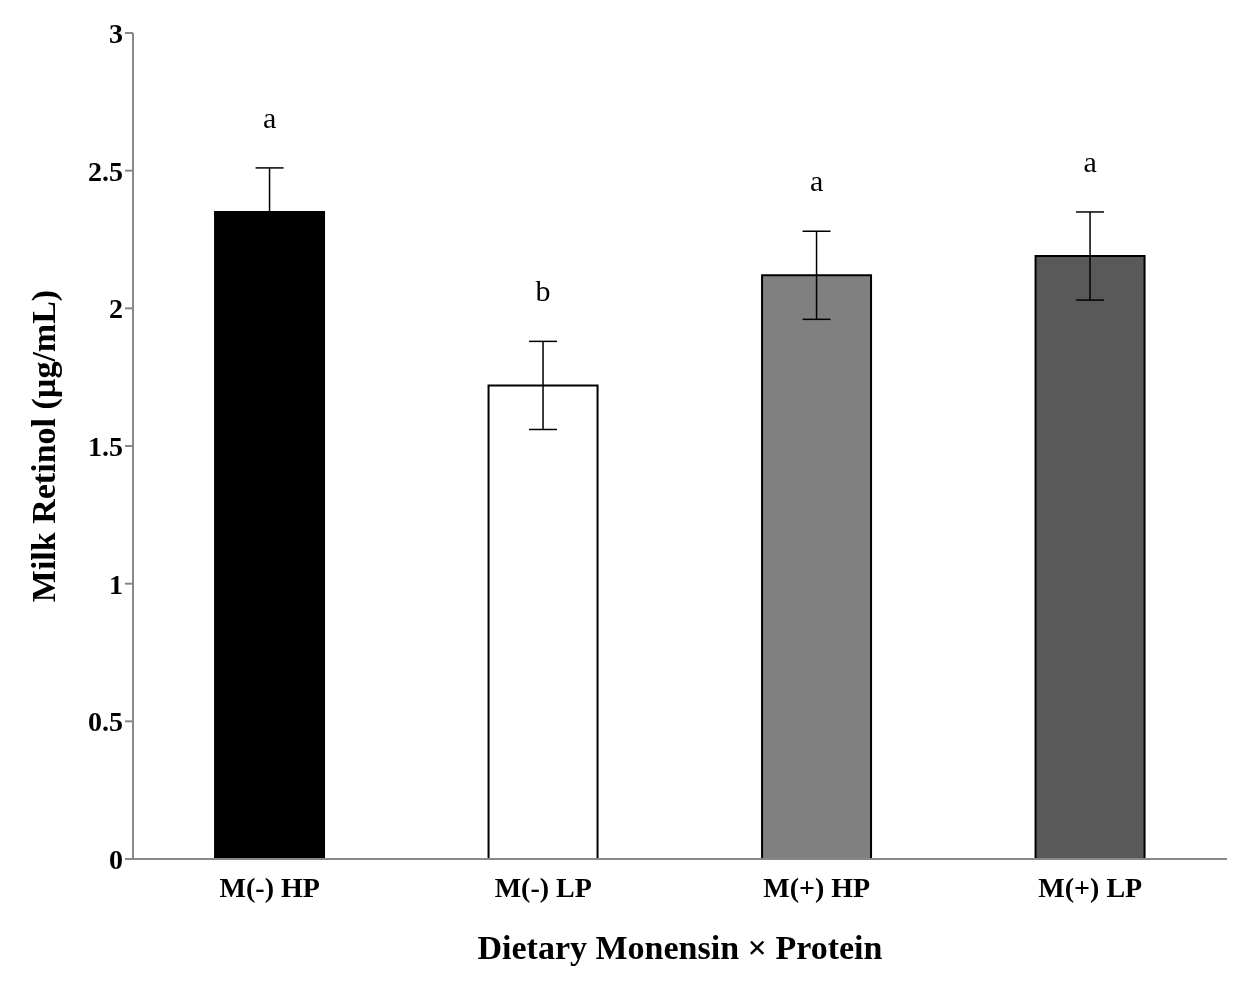 Image resolution: width=1245 pixels, height=982 pixels. Describe the element at coordinates (105, 722) in the screenshot. I see `y-tick-label: 0.5` at that location.